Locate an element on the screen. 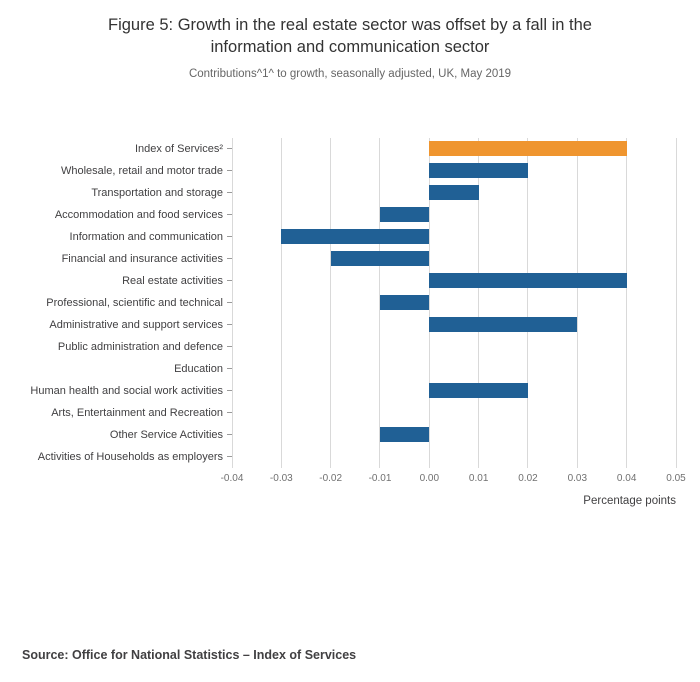  x-tick-label: -0.03 is located at coordinates (281, 478).